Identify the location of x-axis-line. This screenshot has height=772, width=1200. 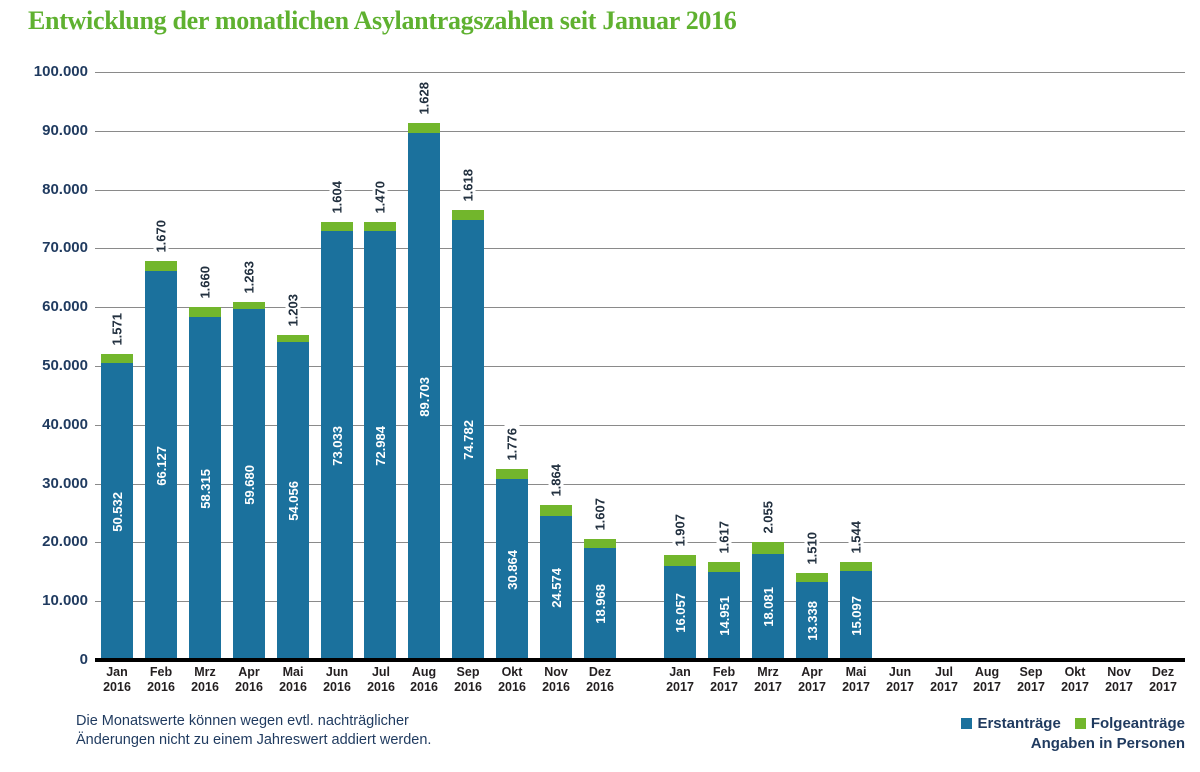
(640, 660).